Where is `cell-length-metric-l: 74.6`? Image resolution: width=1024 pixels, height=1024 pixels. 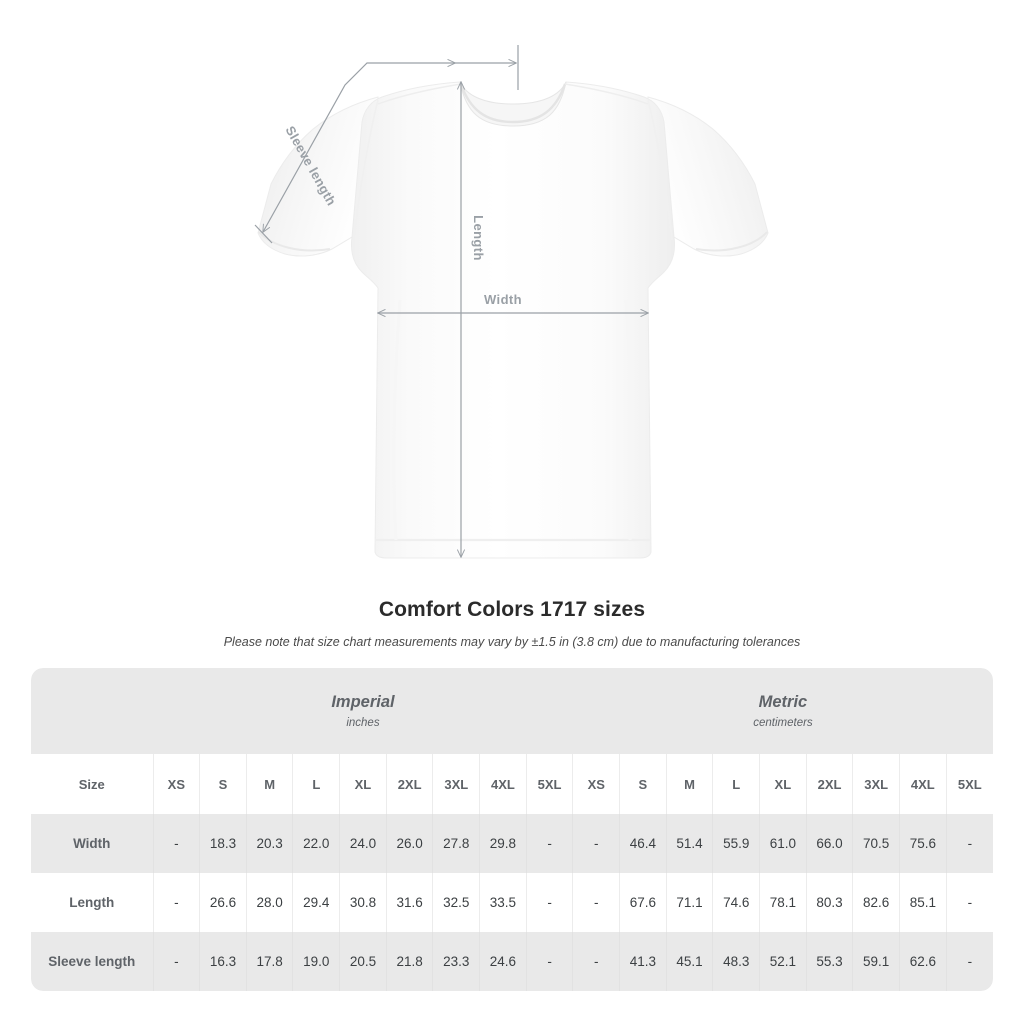
cell-length-metric-l: 74.6 is located at coordinates (736, 902).